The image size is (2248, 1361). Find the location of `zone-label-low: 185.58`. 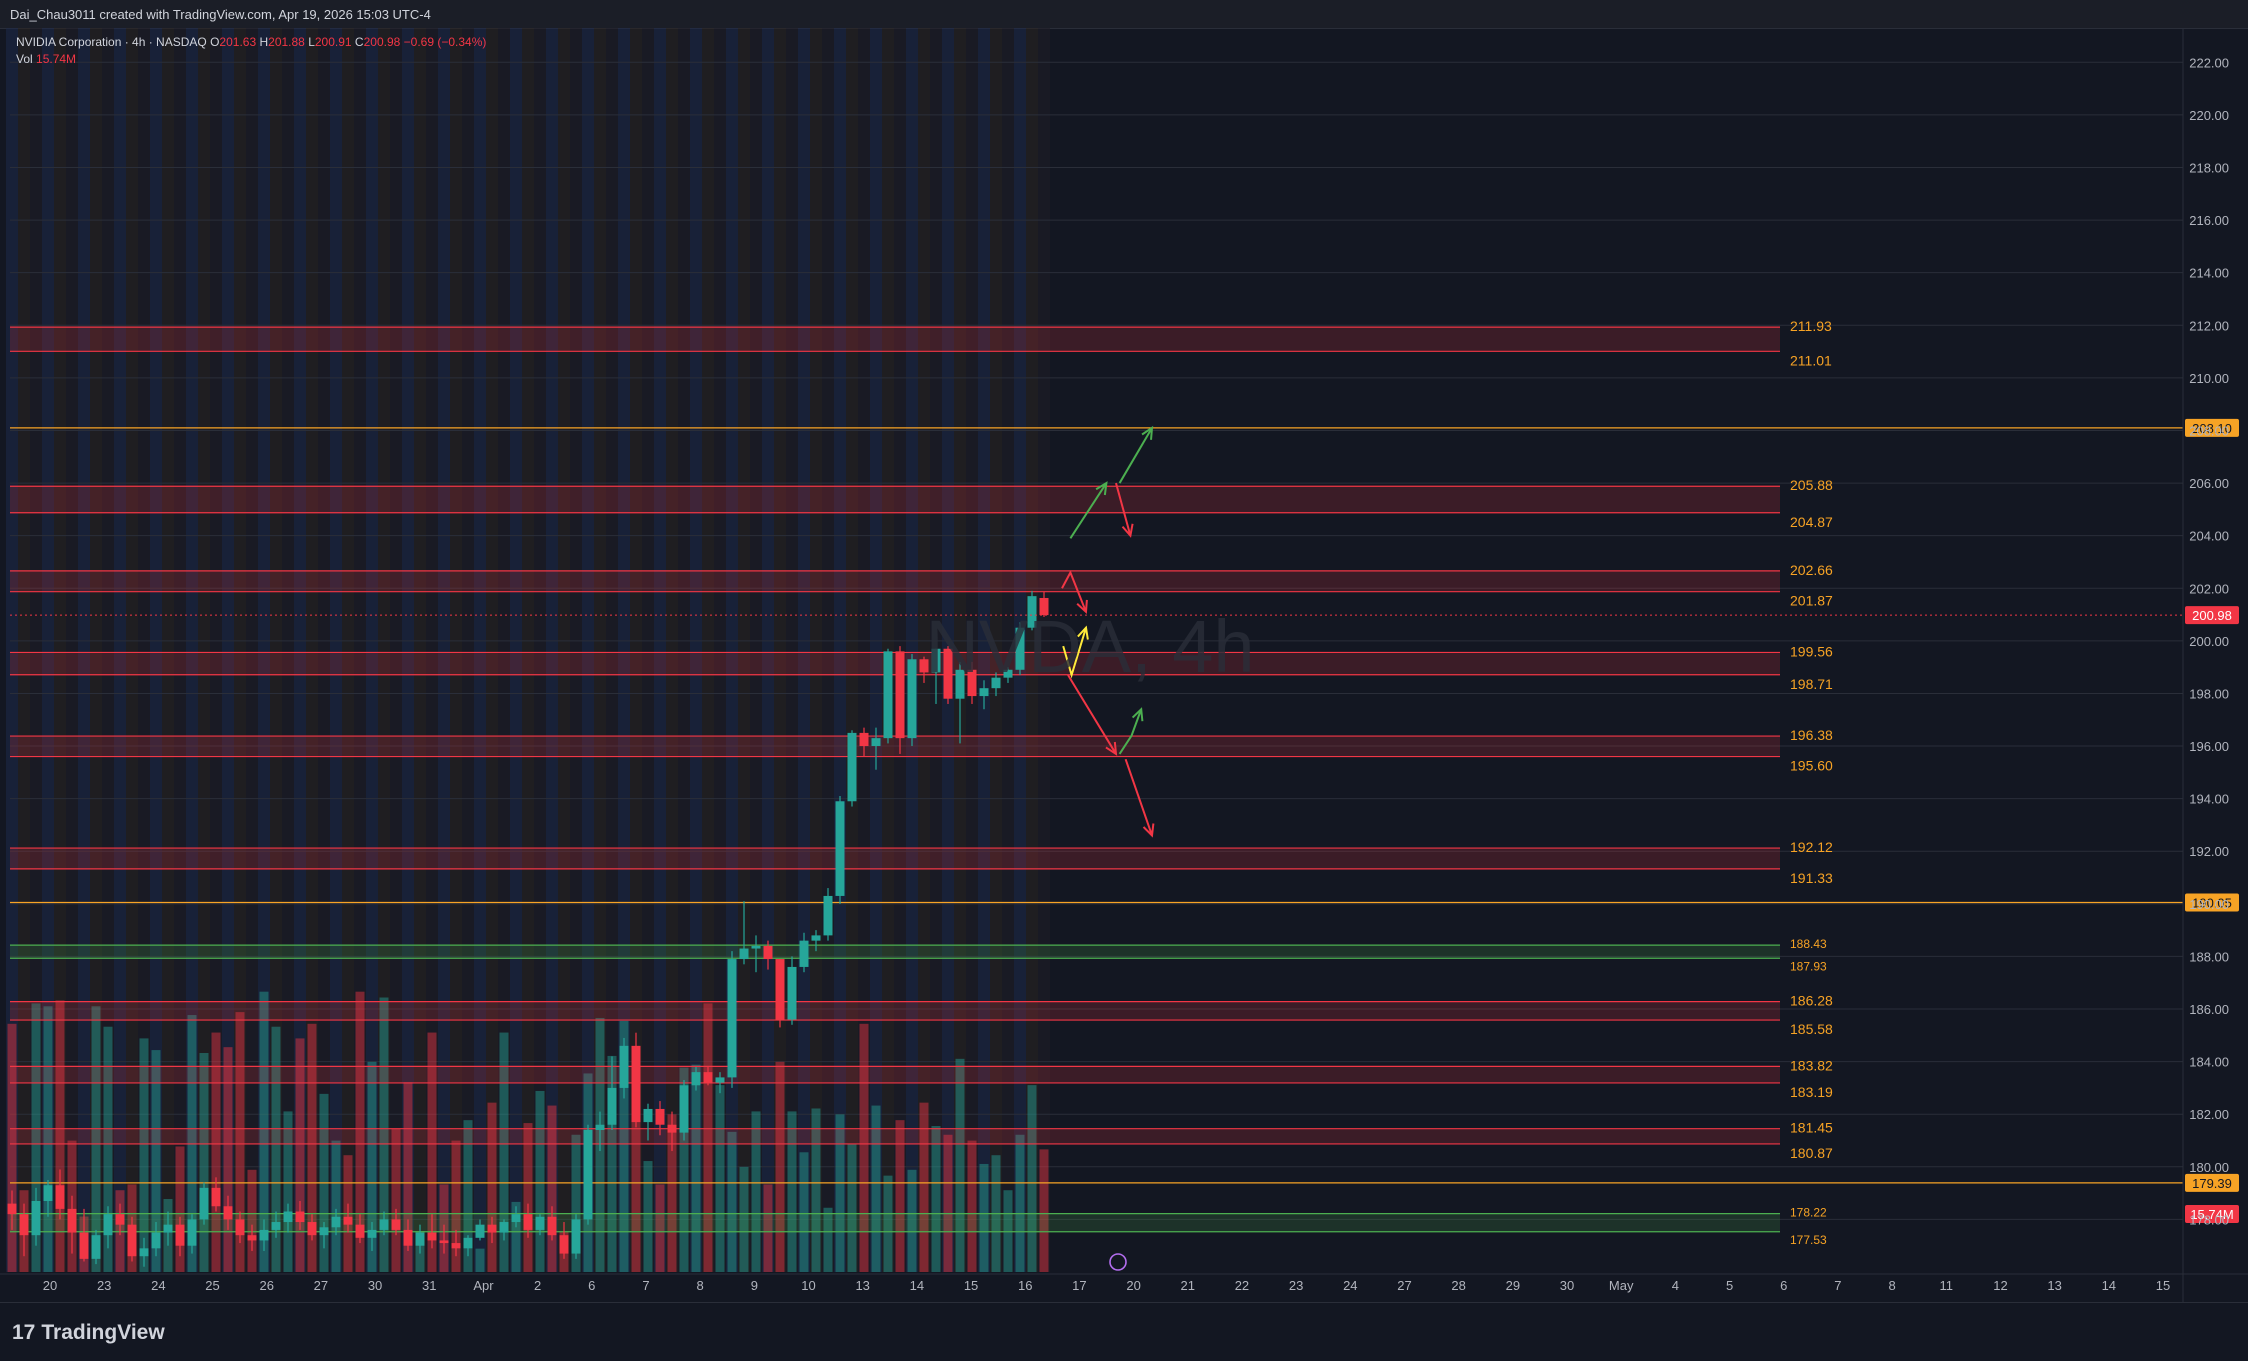

zone-label-low: 185.58 is located at coordinates (1811, 1029).